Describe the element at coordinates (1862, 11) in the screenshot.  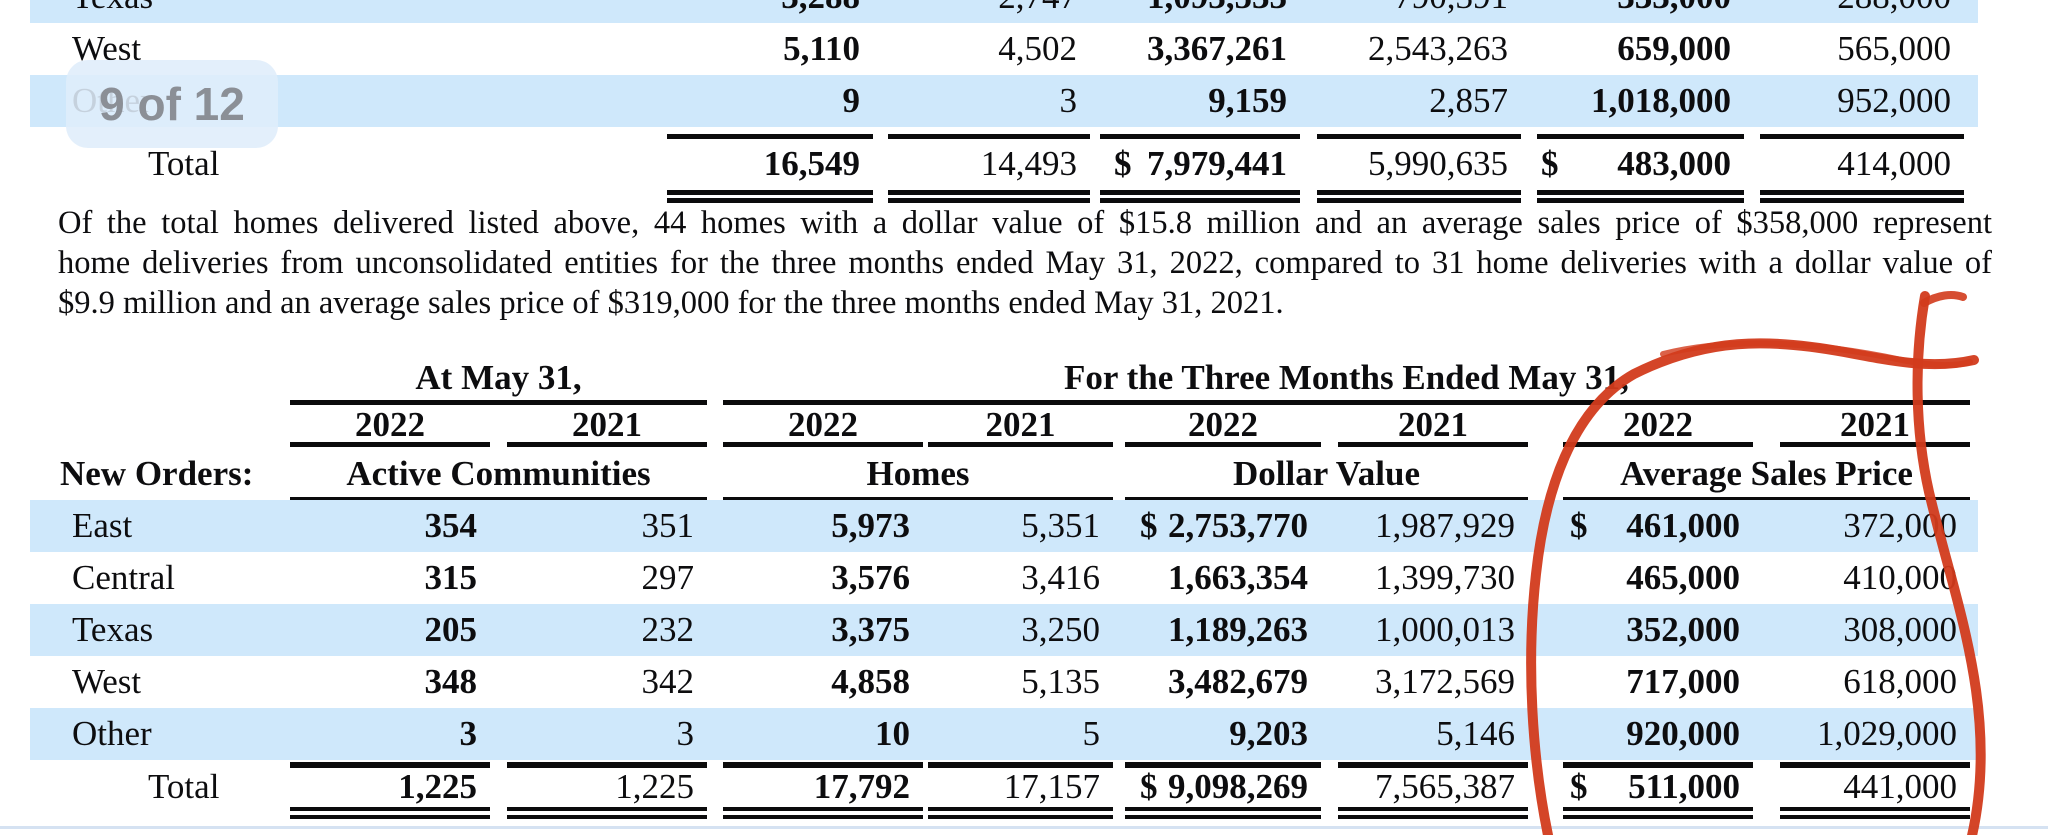
I see `cell-avg-price-2021: 288,000` at that location.